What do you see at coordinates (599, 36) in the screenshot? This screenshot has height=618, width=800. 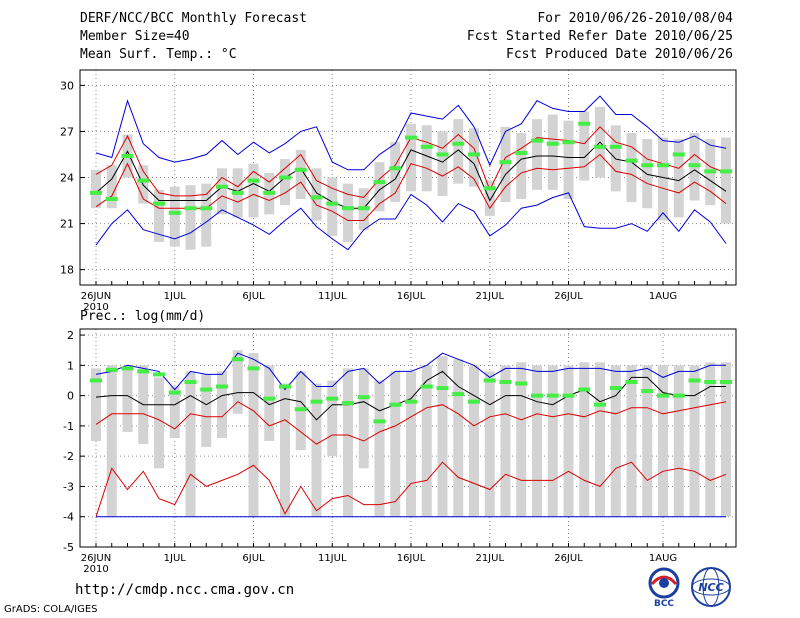 I see `forecast-start-date: Fcst Started Refer Date 2010/06/25` at bounding box center [599, 36].